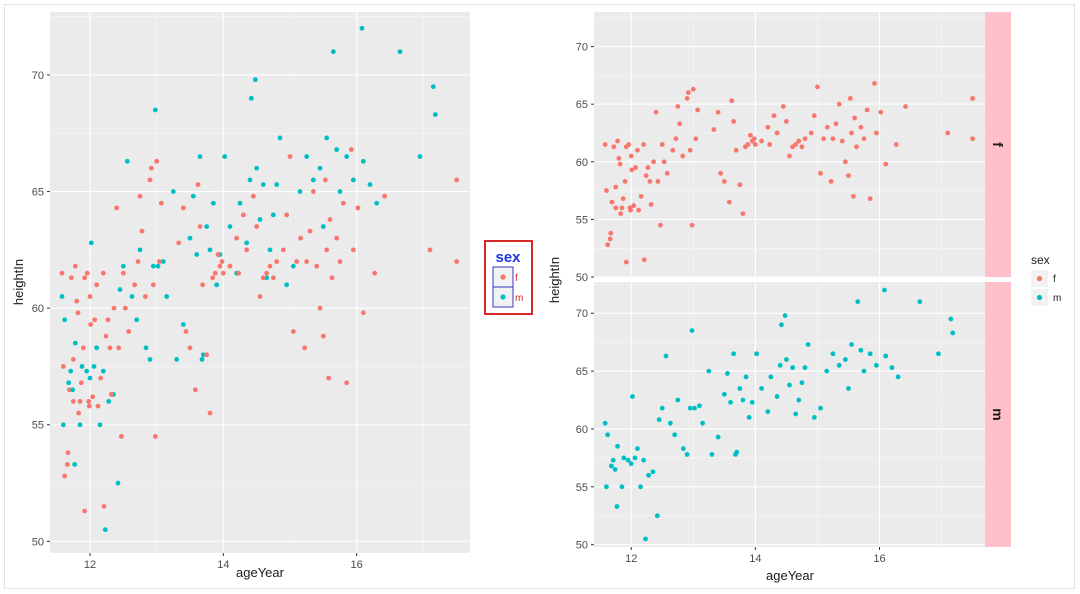 The image size is (1080, 594). I want to click on facet-f-y-tick-label: 50, so click(582, 278).